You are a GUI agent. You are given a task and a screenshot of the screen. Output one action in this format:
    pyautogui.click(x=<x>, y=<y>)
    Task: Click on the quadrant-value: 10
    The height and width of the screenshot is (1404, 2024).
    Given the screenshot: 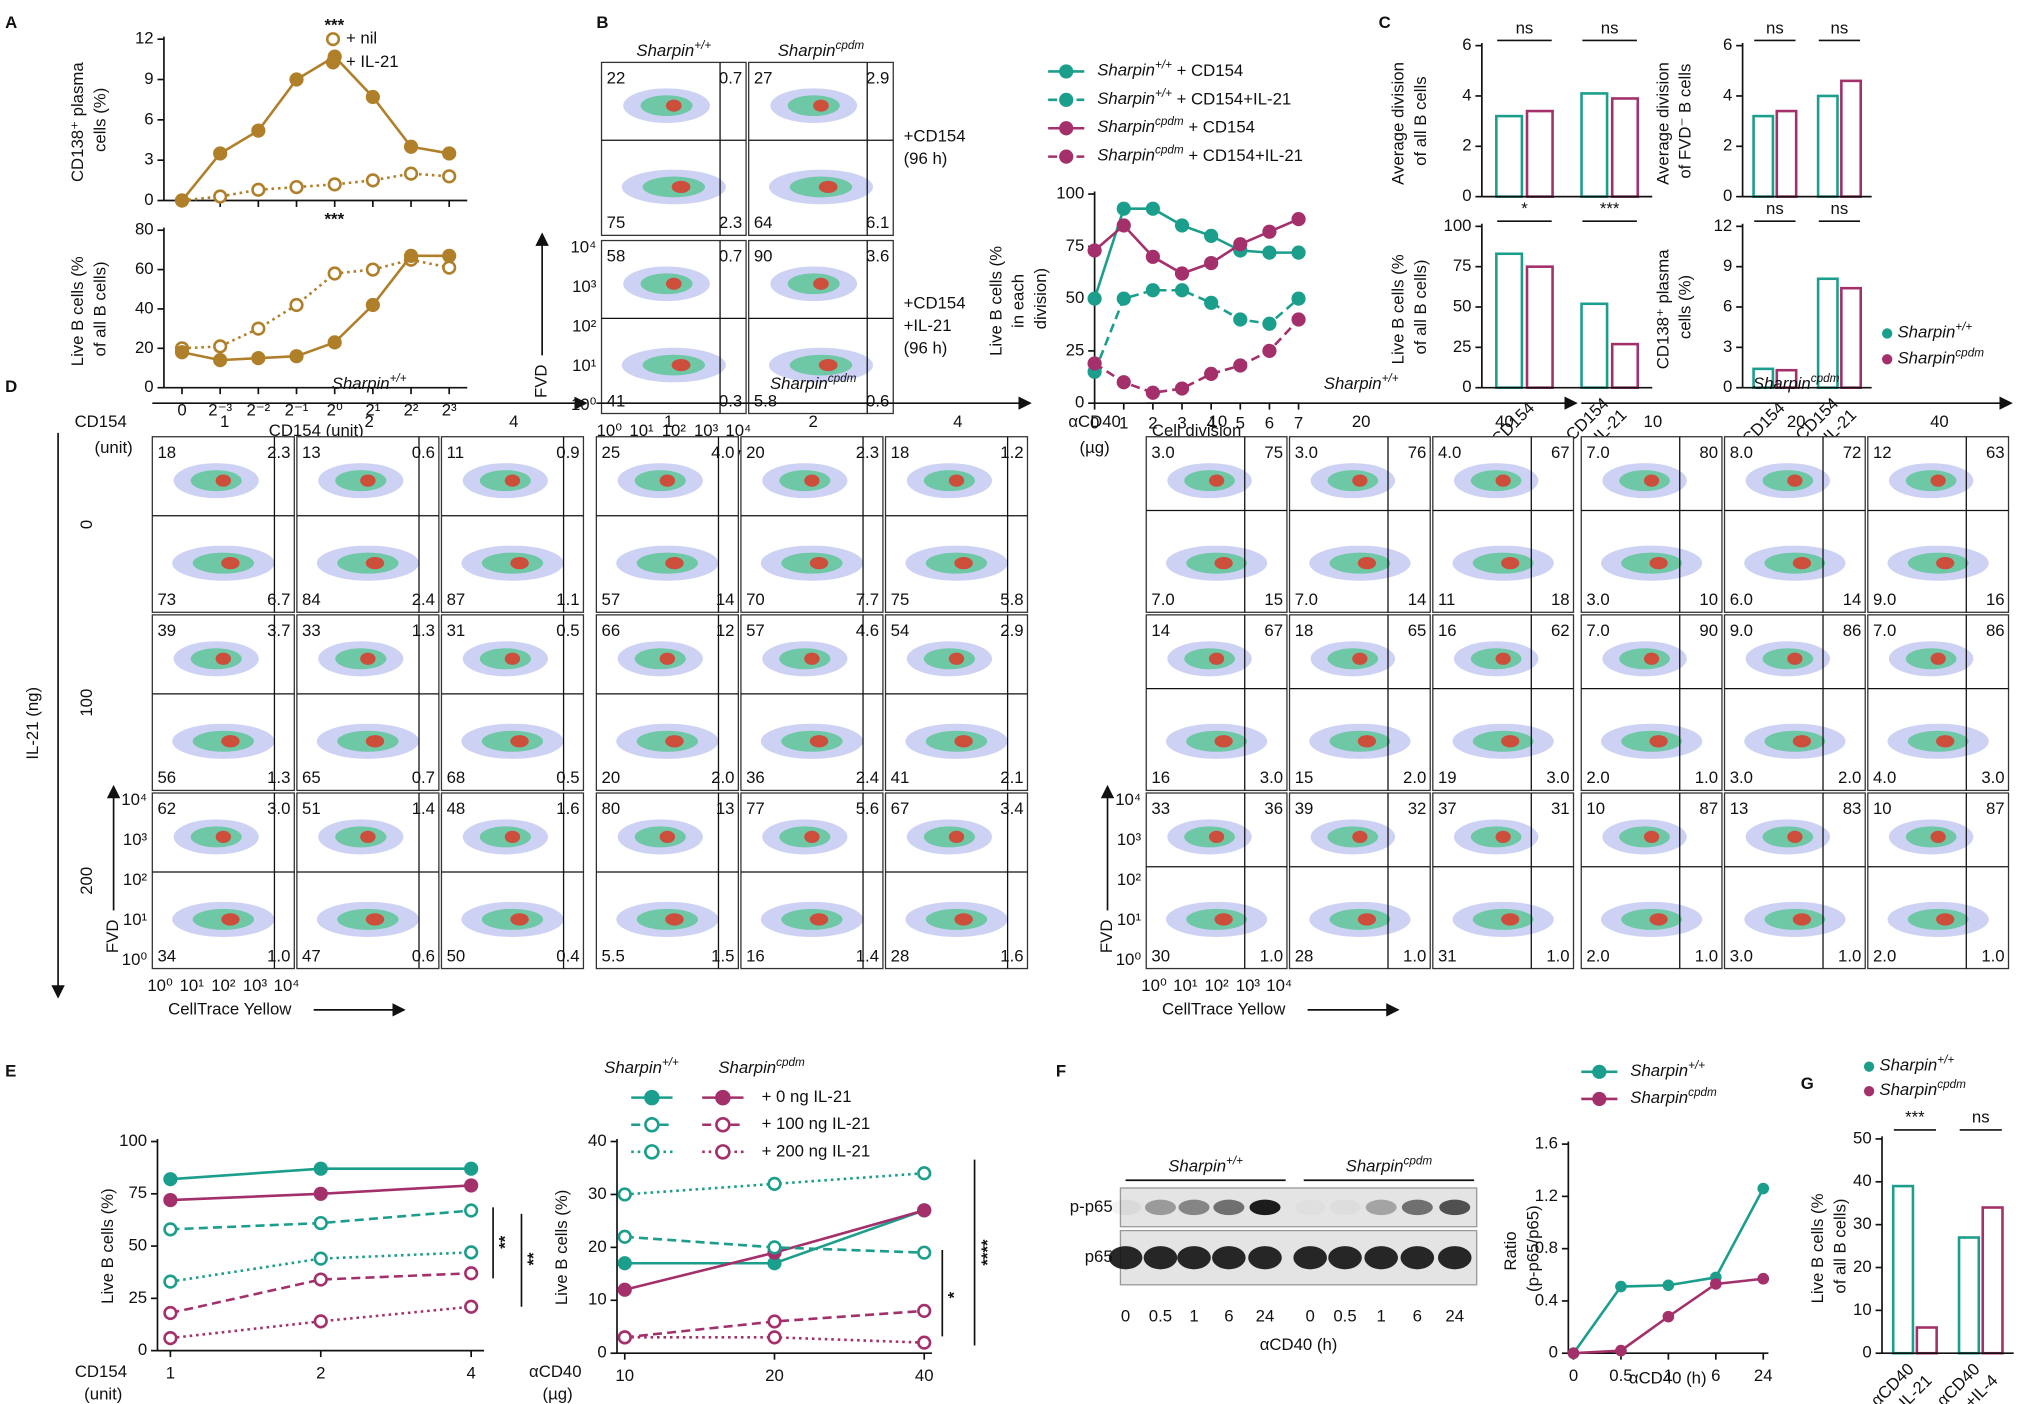 What is the action you would take?
    pyautogui.click(x=1708, y=599)
    